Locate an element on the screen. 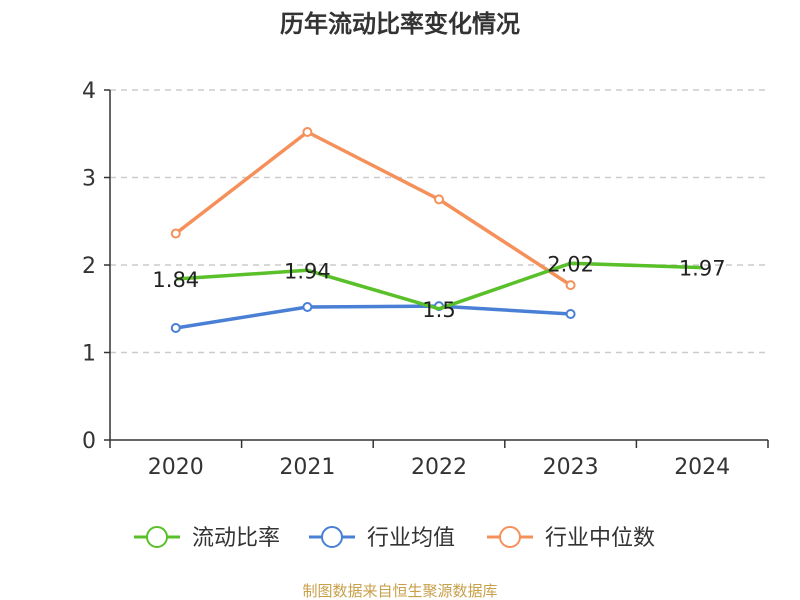 The width and height of the screenshot is (800, 600). data-label-2021: 1.94 is located at coordinates (307, 271).